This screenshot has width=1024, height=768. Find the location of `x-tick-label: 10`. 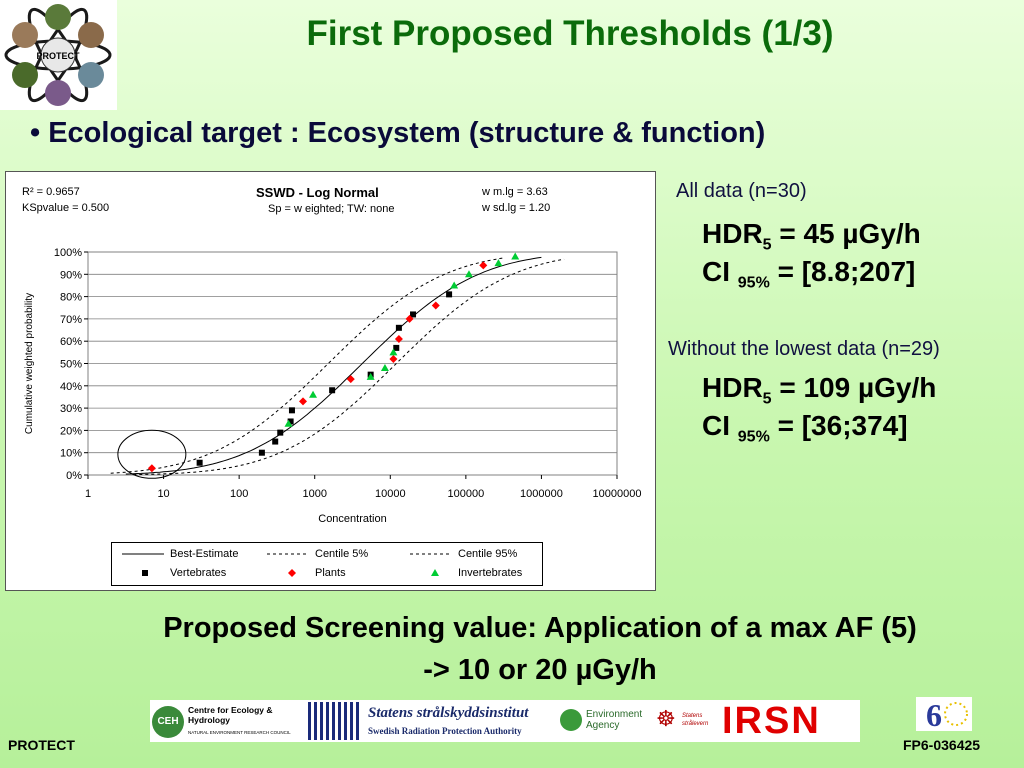

x-tick-label: 10 is located at coordinates (163, 494).